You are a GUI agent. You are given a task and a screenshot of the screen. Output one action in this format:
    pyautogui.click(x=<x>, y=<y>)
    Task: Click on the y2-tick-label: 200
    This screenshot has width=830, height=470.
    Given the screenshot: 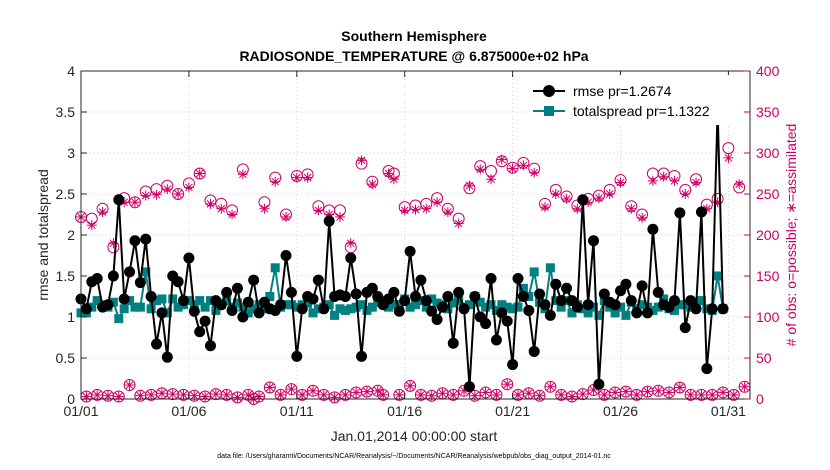 What is the action you would take?
    pyautogui.click(x=768, y=235)
    